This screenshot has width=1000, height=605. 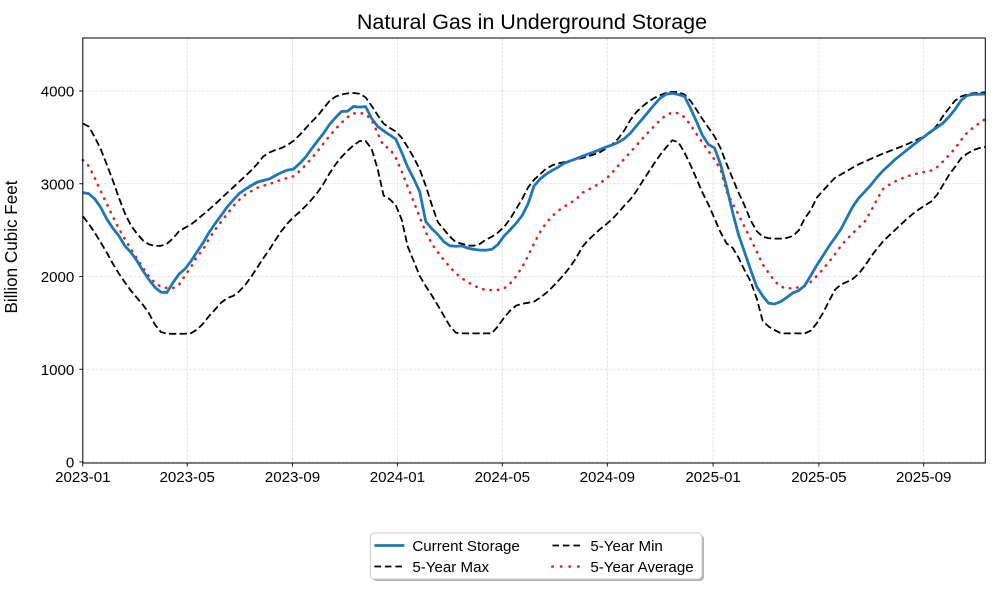 I want to click on svg-text: 4000, so click(x=58, y=92).